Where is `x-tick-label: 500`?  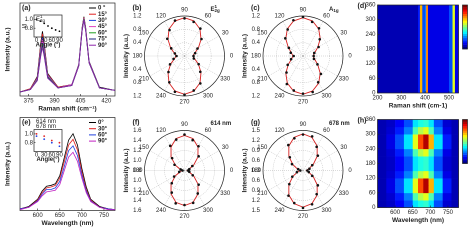 x-tick-label: 500 is located at coordinates (449, 99).